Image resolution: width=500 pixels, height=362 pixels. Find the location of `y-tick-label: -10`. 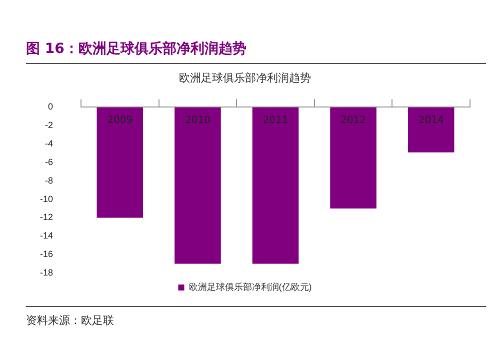

y-tick-label: -10 is located at coordinates (47, 199).